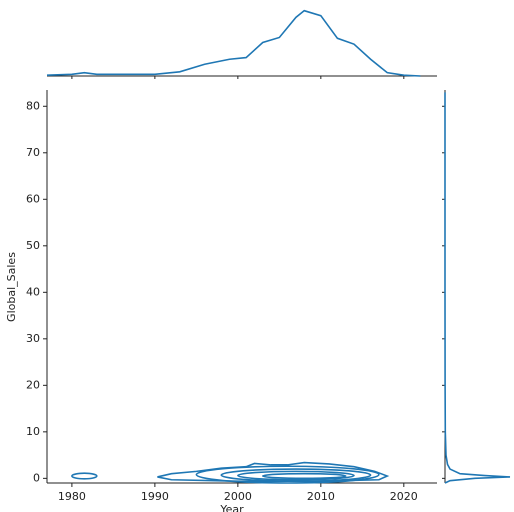 The width and height of the screenshot is (514, 512). I want to click on x-tick-label: 2020, so click(404, 496).